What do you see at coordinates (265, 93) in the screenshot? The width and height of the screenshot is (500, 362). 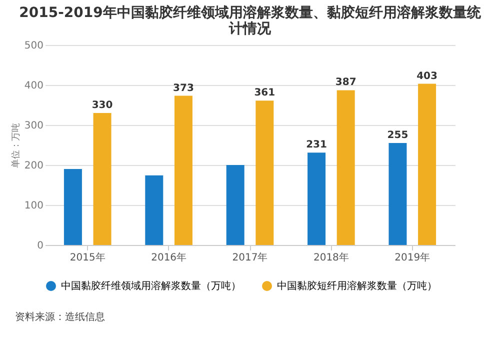 I see `data-label: 361` at bounding box center [265, 93].